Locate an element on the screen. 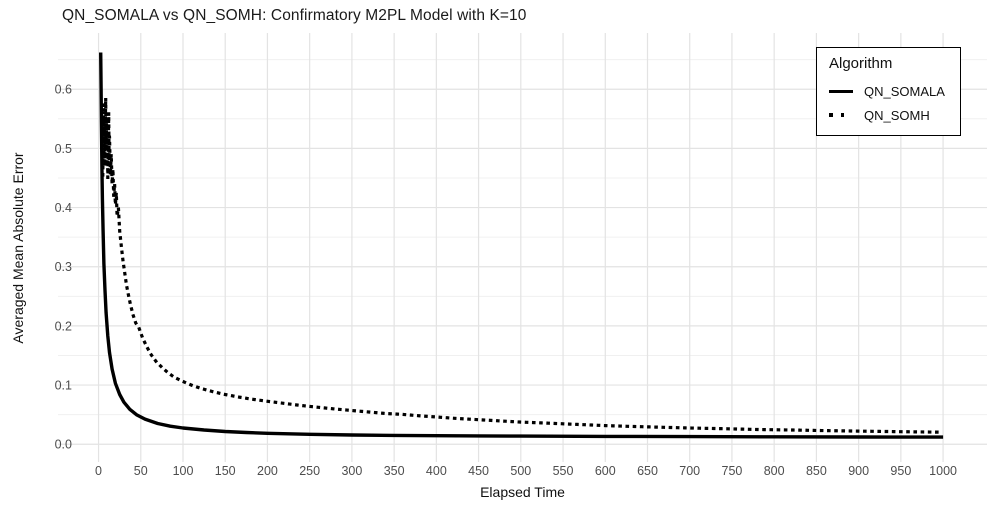 This screenshot has width=997, height=512. y-tick-label: 0.2 is located at coordinates (63, 326).